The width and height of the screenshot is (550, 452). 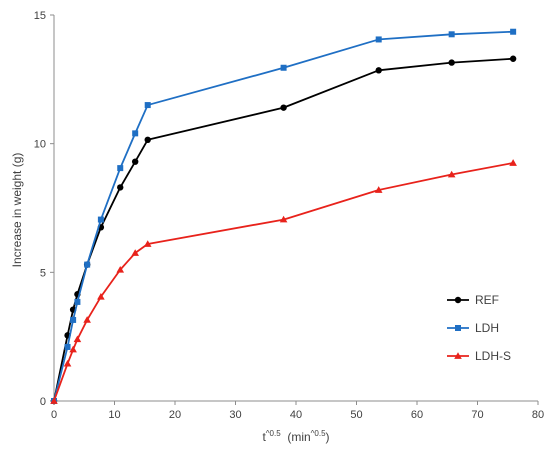 I want to click on legend-item-ldh: LDH, so click(x=473, y=328).